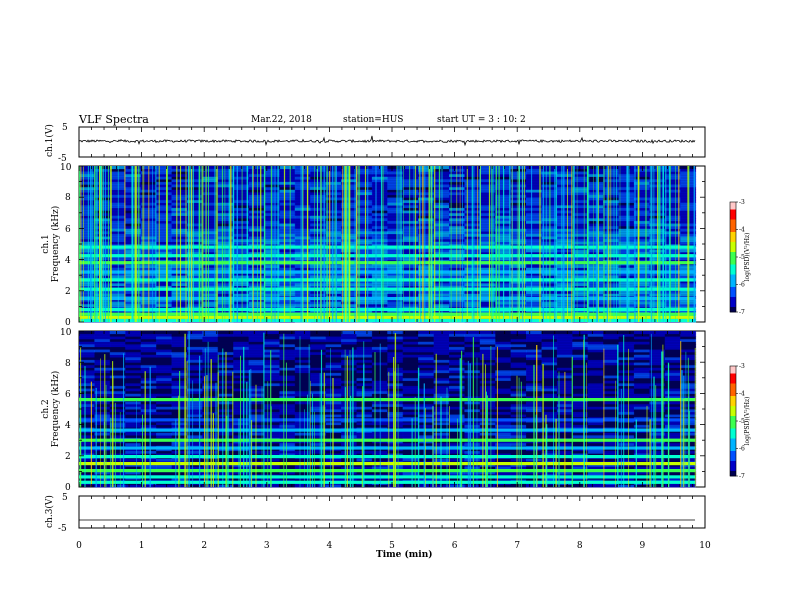  What do you see at coordinates (113, 119) in the screenshot?
I see `figure-title: VLF Spectra` at bounding box center [113, 119].